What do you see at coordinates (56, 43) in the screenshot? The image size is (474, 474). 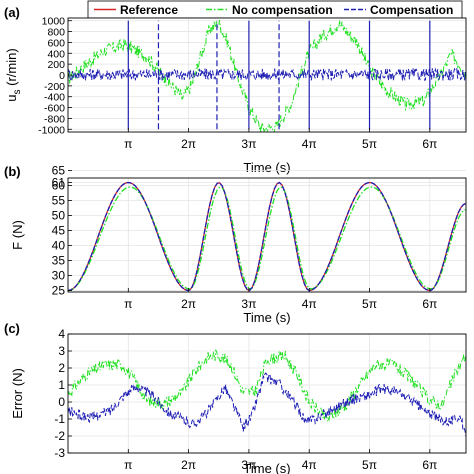 I see `y-tick-label: 600` at bounding box center [56, 43].